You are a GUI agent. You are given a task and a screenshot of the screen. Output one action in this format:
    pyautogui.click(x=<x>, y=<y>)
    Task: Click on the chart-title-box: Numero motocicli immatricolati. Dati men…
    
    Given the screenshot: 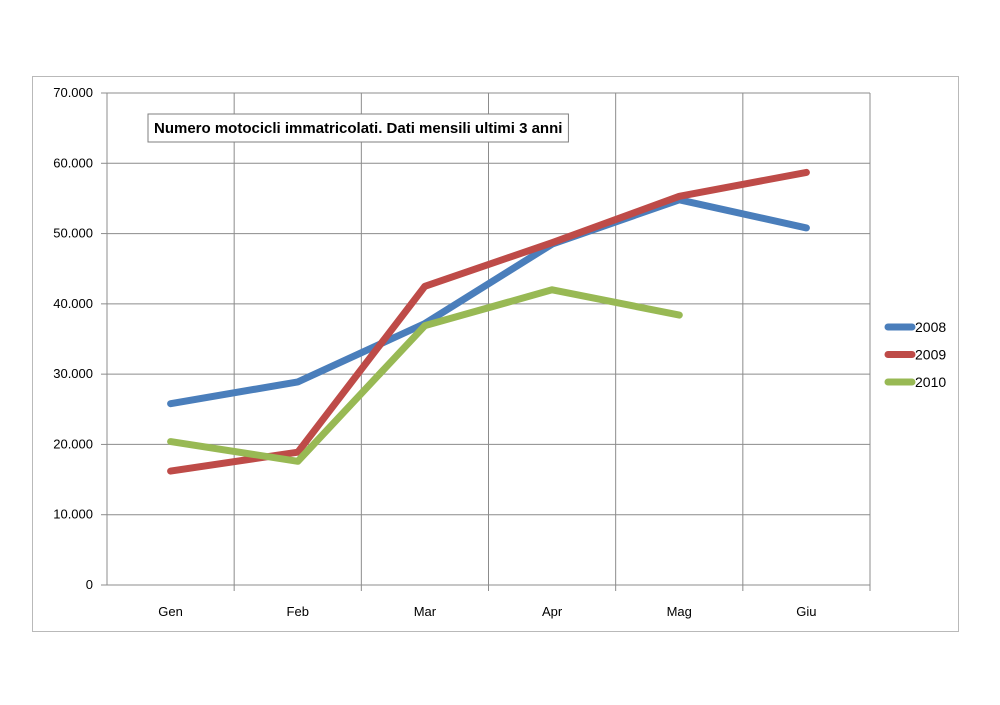 What is the action you would take?
    pyautogui.click(x=358, y=128)
    